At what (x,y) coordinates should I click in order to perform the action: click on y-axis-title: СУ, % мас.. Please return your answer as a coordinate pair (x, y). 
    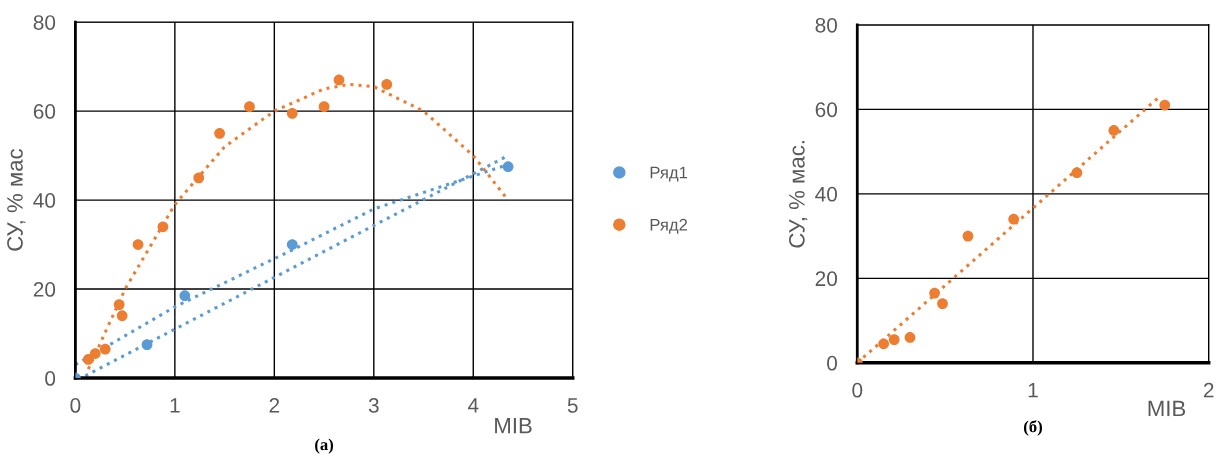
    Looking at the image, I should click on (798, 194).